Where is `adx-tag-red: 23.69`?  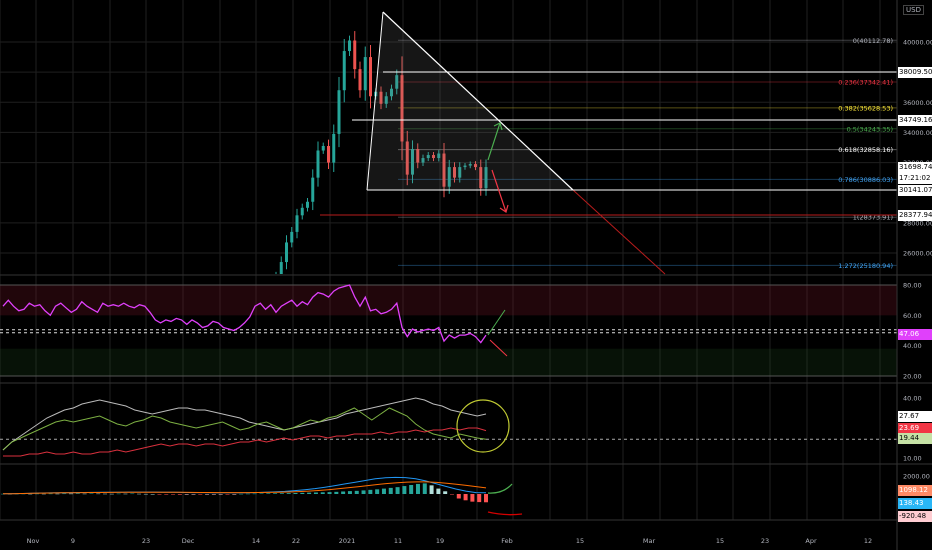 adx-tag-red: 23.69 is located at coordinates (915, 428).